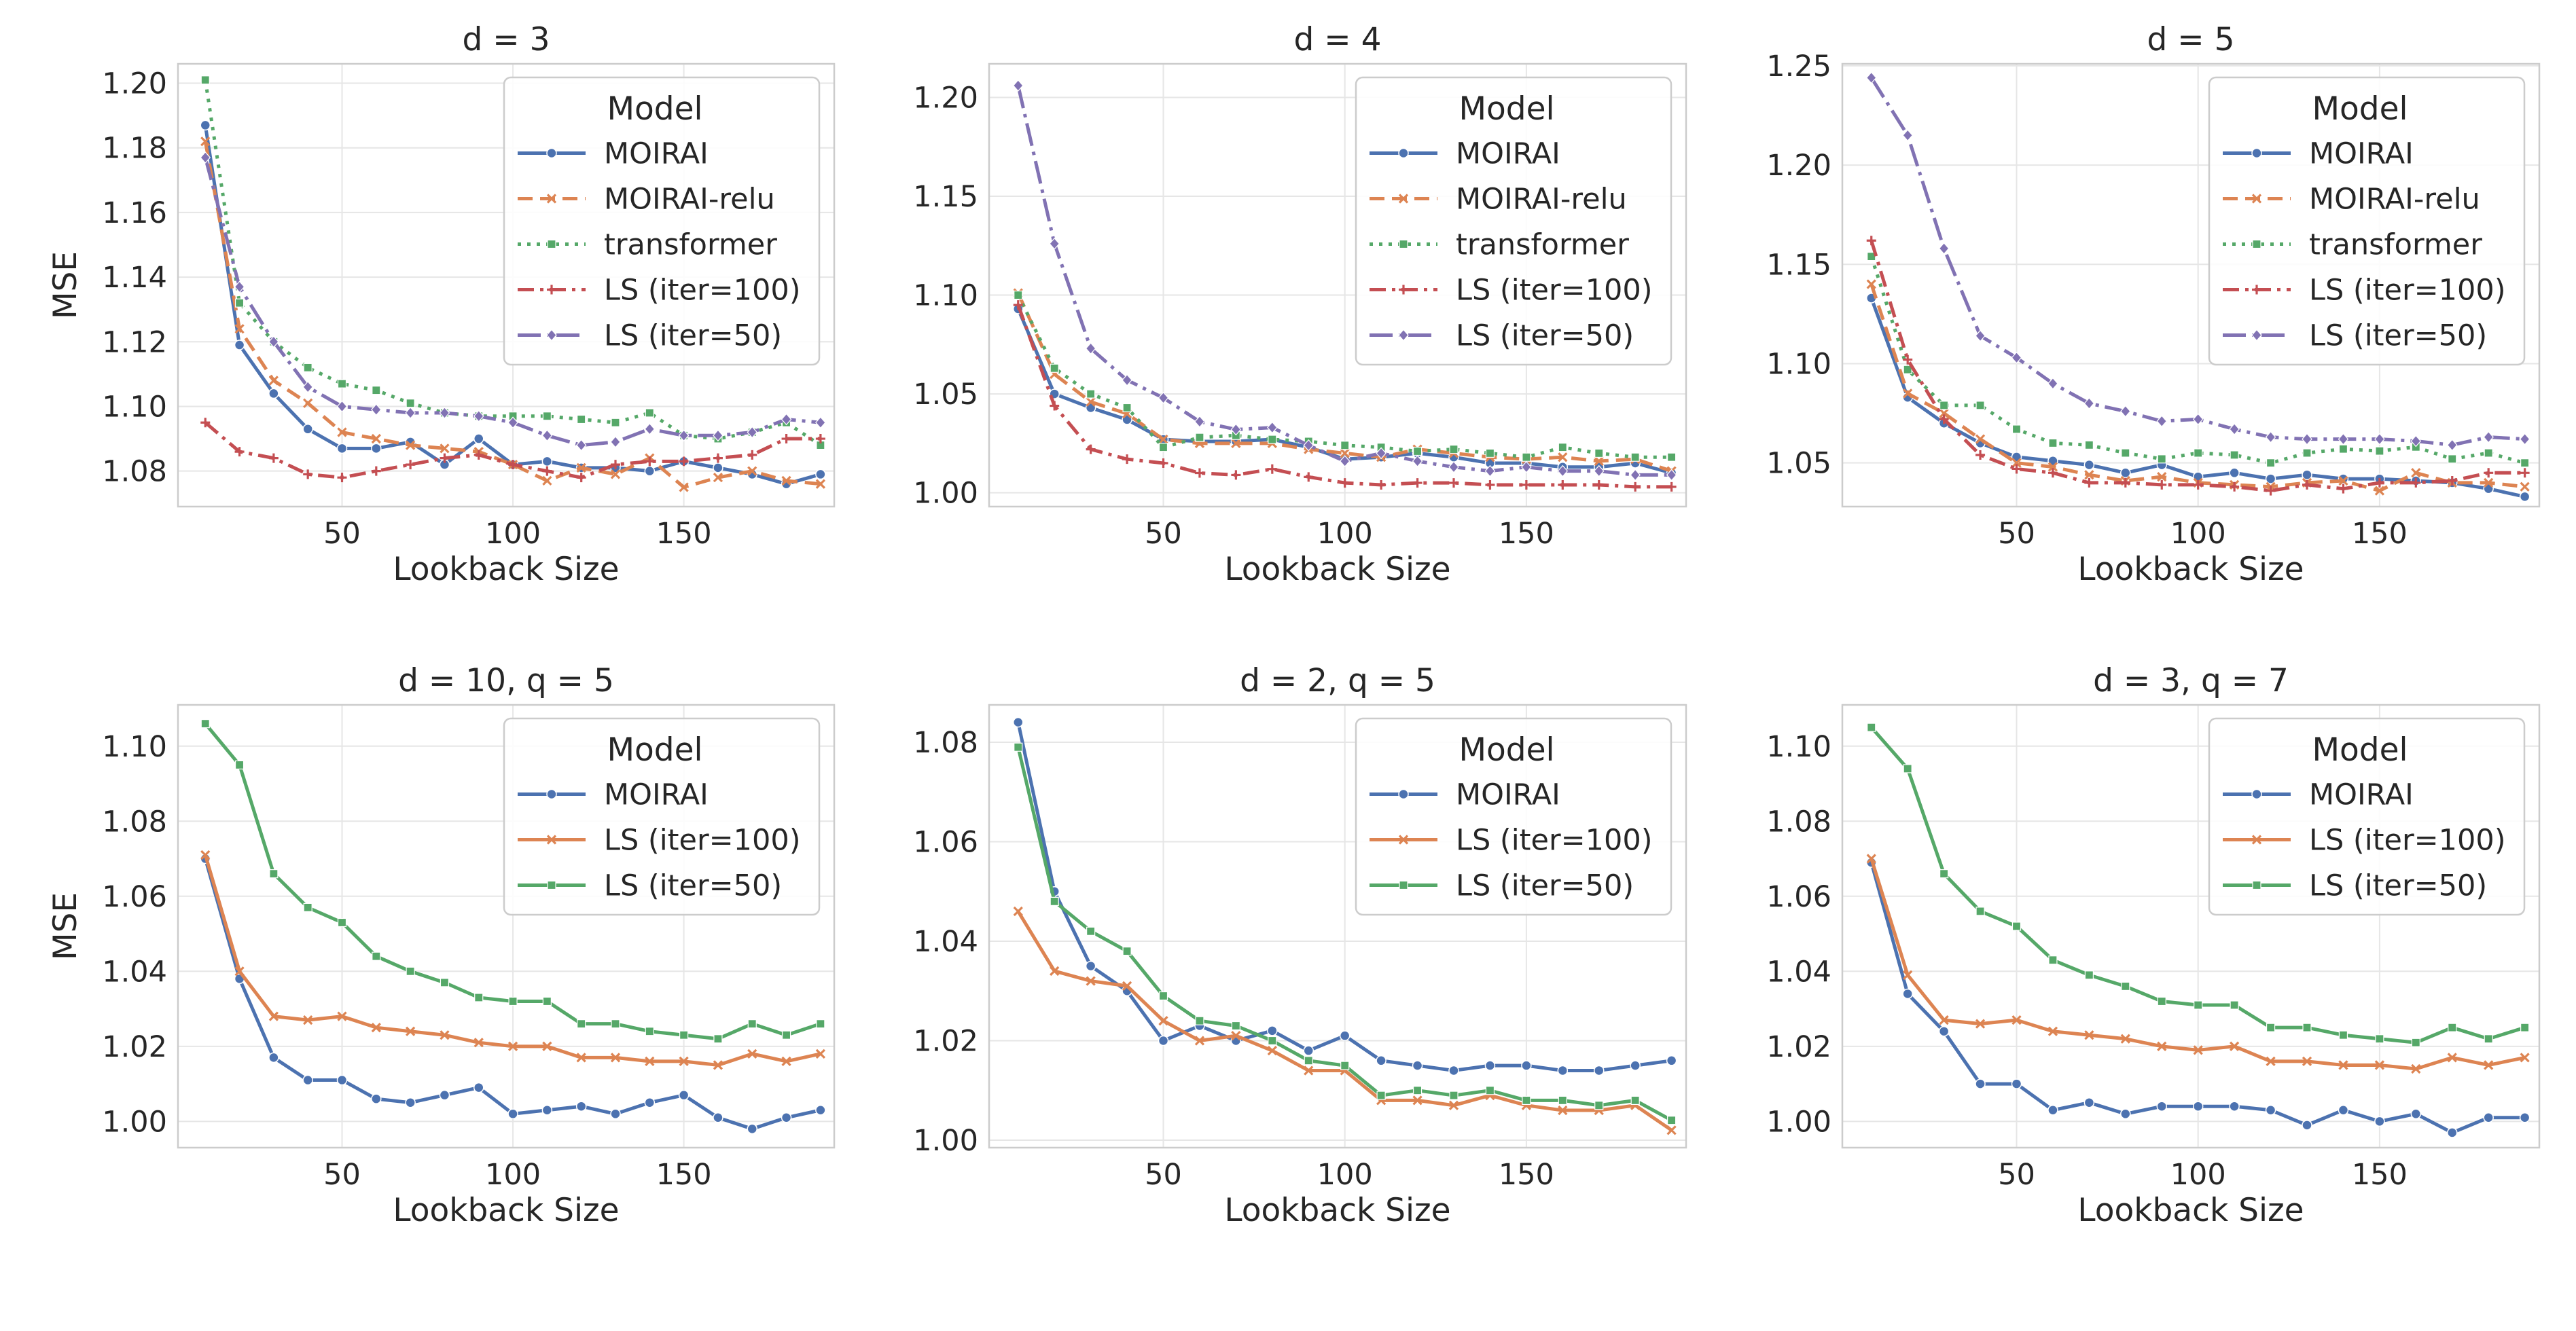 Image resolution: width=2576 pixels, height=1331 pixels. Describe the element at coordinates (1513, 817) in the screenshot. I see `legend: Model MOIRAI LS (iter=100) LS (iter=50)` at that location.